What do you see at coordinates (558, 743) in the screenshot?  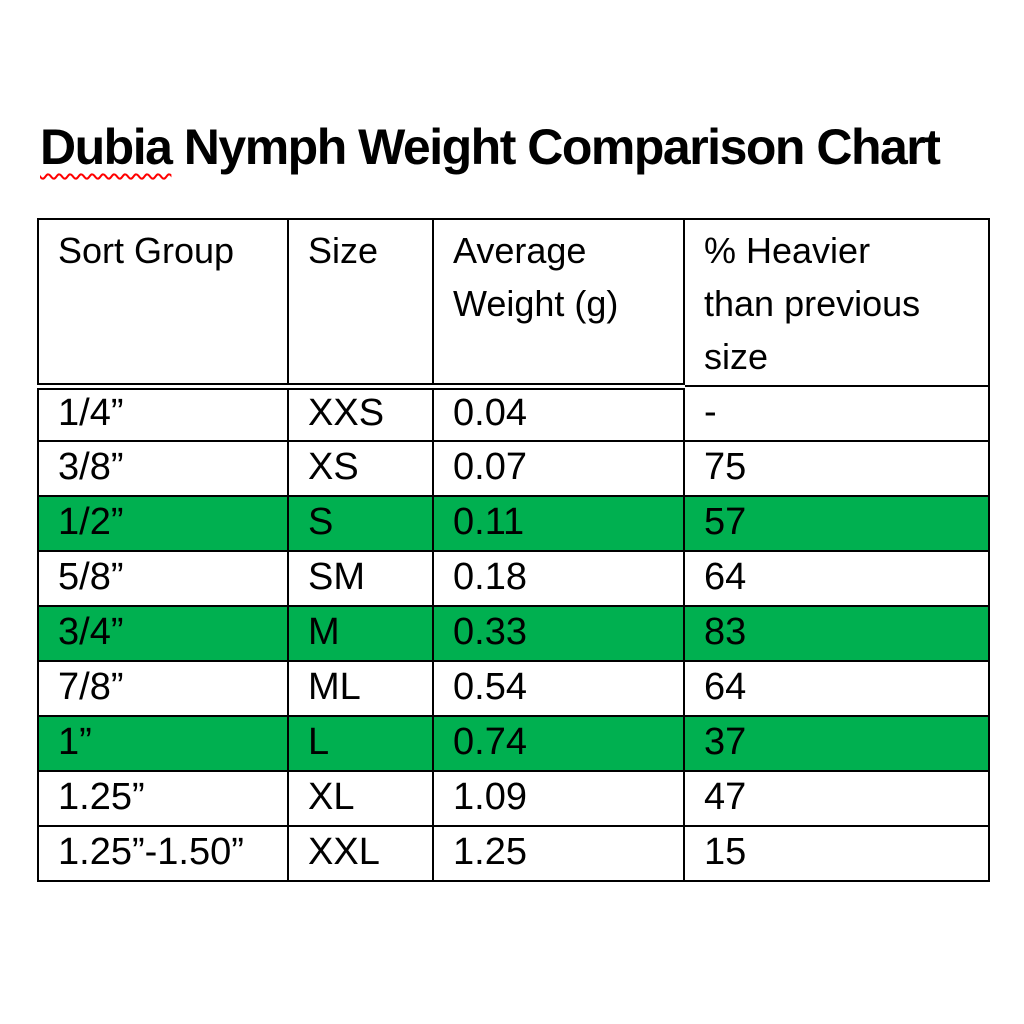 I see `cell-avg-weight: 0.74` at bounding box center [558, 743].